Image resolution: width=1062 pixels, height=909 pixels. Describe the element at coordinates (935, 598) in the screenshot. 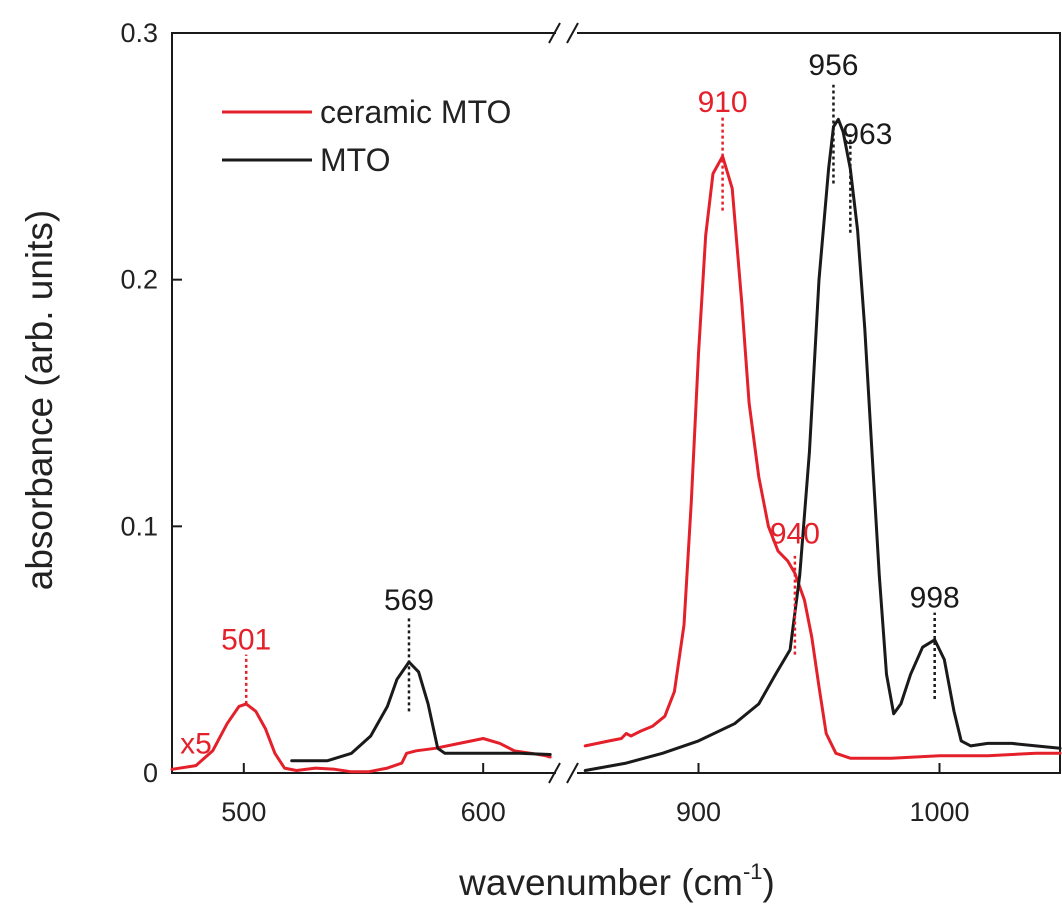

I see `peak-label-998: 998` at that location.